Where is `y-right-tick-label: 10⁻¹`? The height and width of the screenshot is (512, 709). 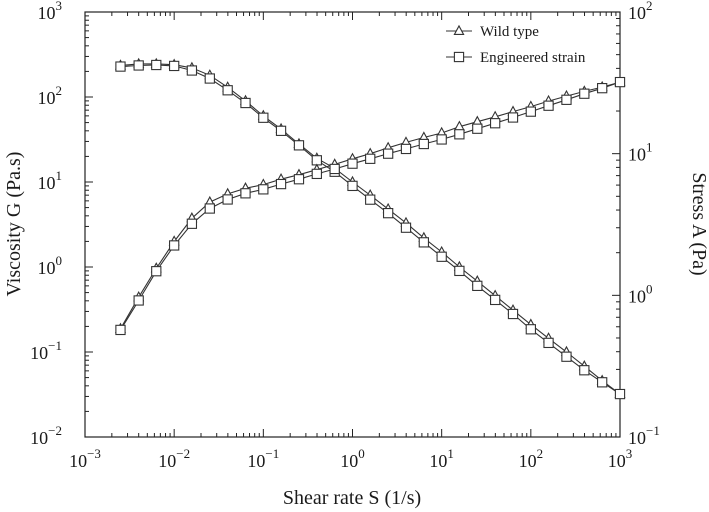
y-right-tick-label: 10⁻¹ is located at coordinates (644, 435).